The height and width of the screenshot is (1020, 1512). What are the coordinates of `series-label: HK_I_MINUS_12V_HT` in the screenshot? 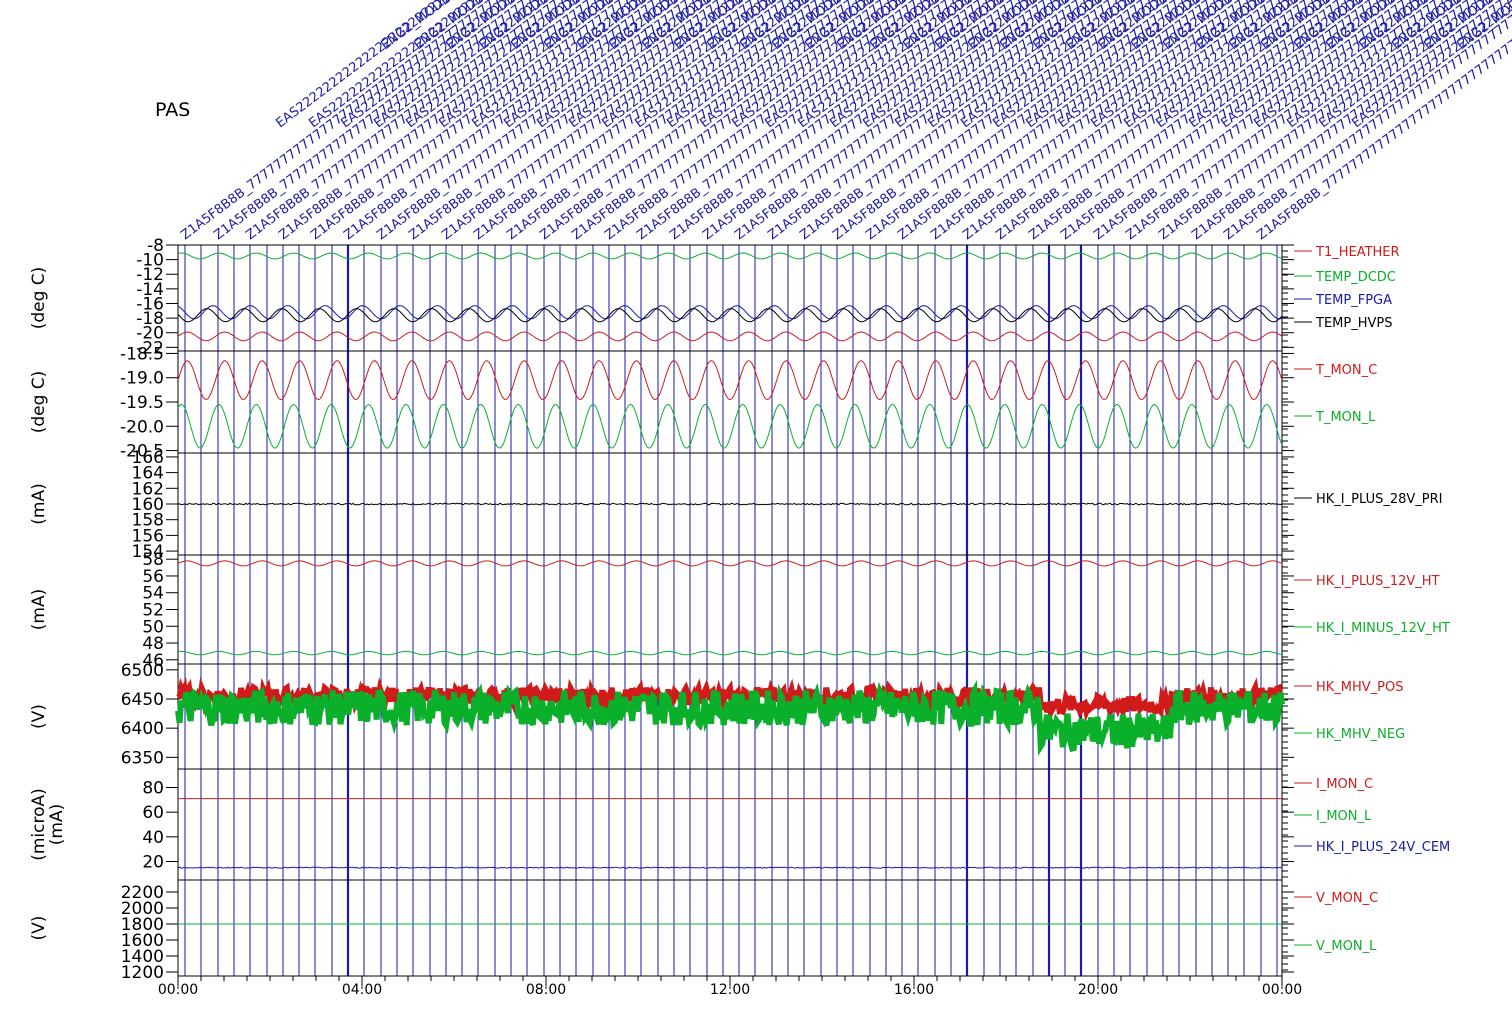 It's located at (1383, 628).